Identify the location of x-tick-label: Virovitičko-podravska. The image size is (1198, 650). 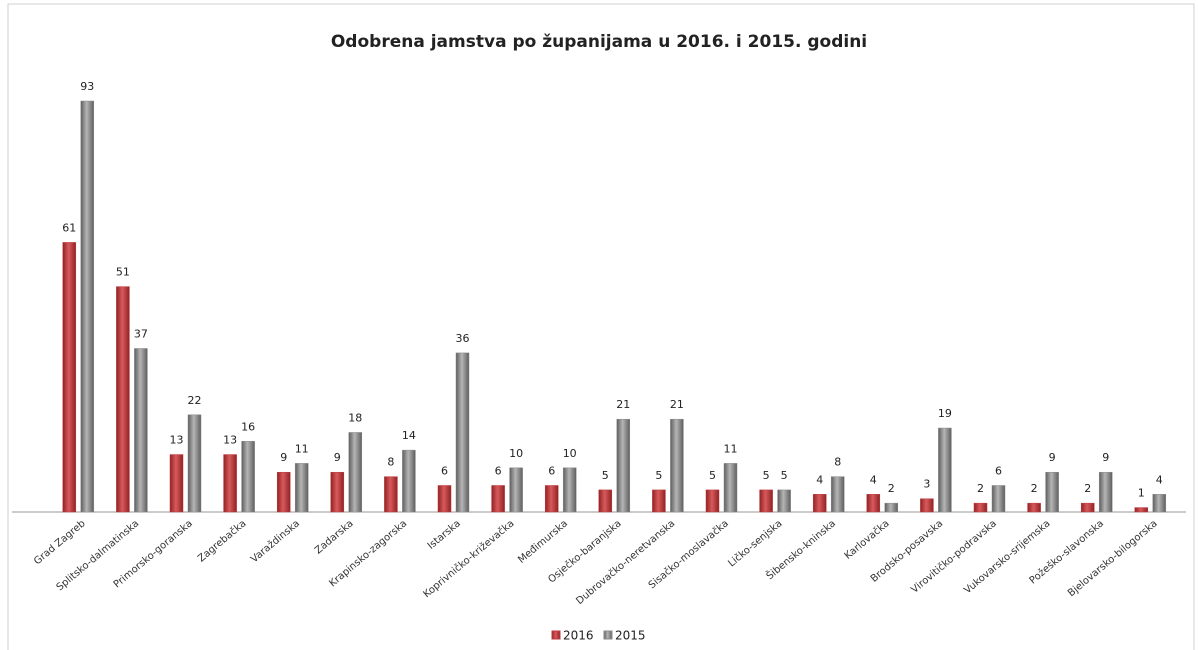
(954, 556).